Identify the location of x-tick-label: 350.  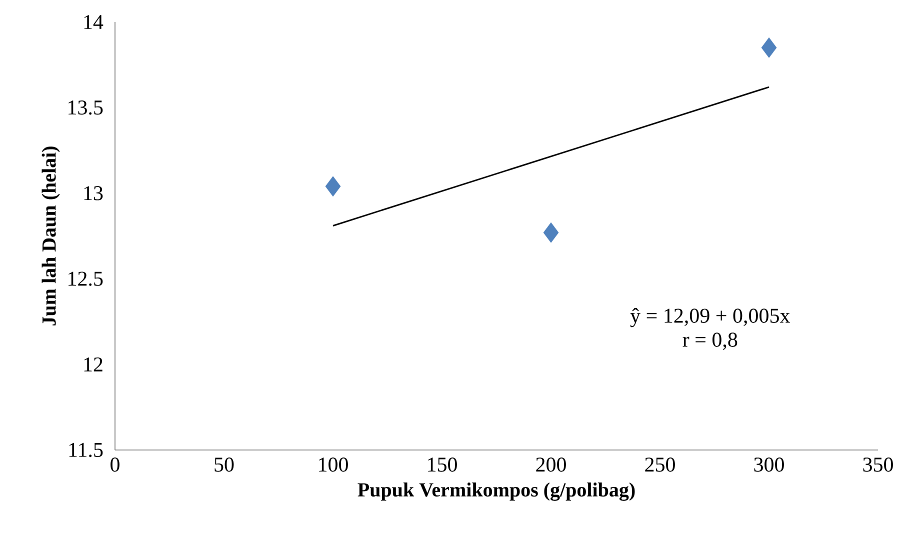
(878, 465).